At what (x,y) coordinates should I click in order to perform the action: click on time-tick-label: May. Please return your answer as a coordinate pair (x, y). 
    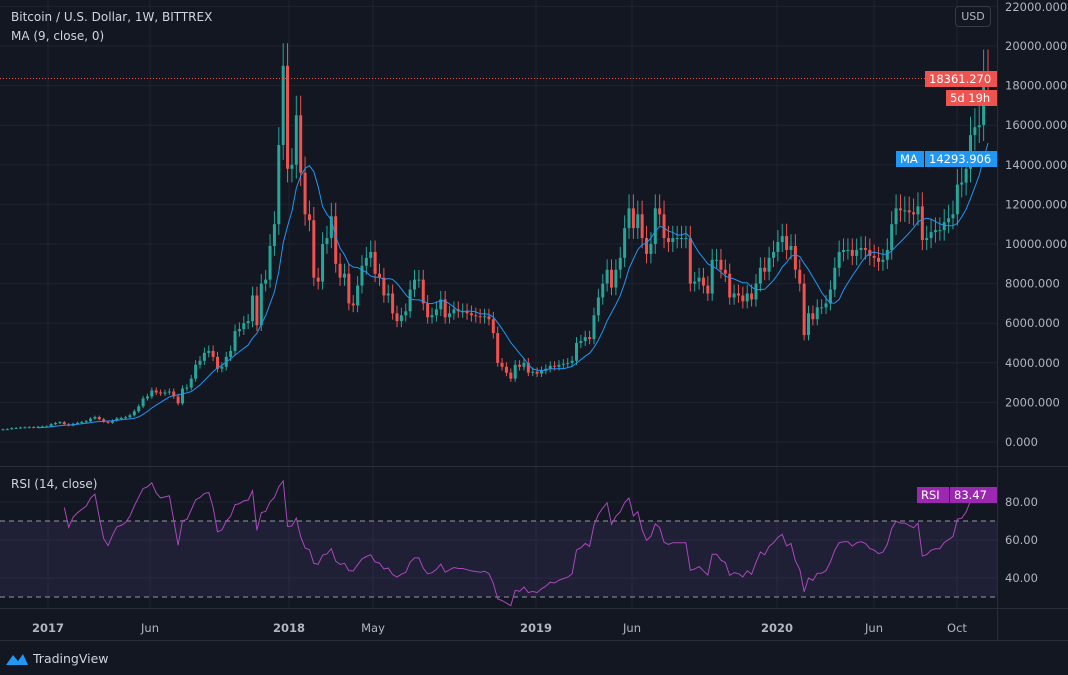
    Looking at the image, I should click on (373, 628).